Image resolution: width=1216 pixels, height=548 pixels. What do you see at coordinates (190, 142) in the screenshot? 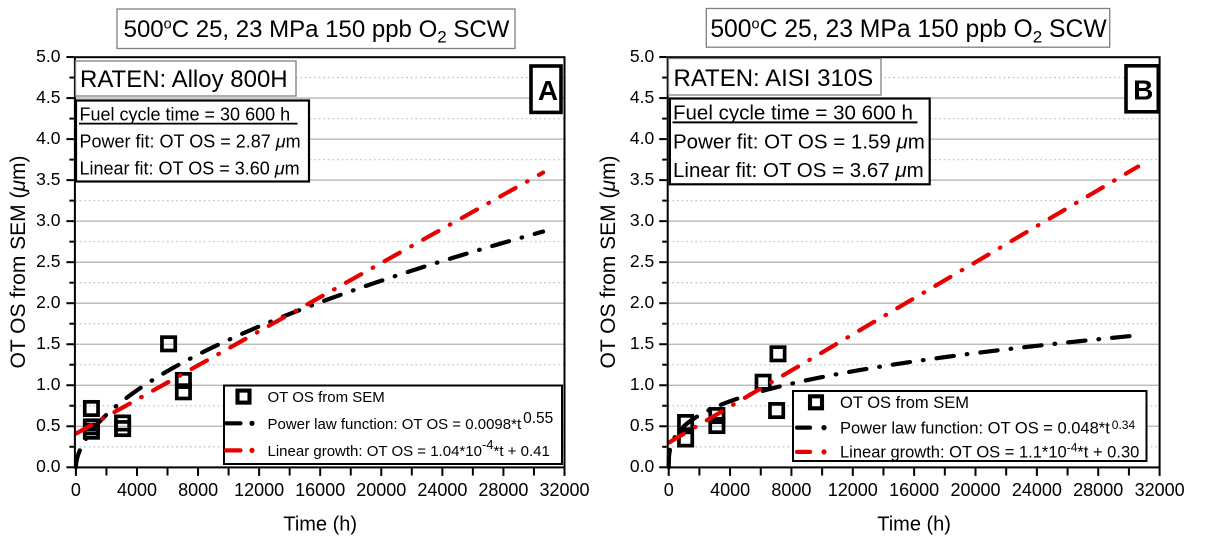
I see `svg-text: Power fit: OT OS = 2.87 μm` at bounding box center [190, 142].